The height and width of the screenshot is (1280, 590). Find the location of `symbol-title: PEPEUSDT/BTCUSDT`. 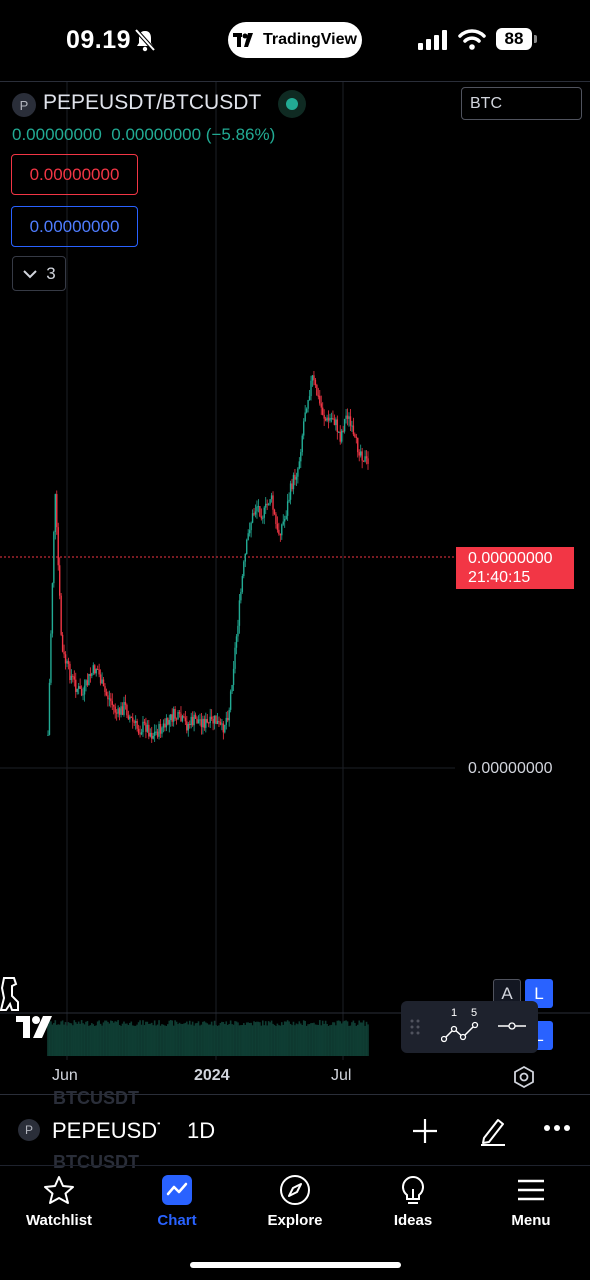

symbol-title: PEPEUSDT/BTCUSDT is located at coordinates (152, 102).